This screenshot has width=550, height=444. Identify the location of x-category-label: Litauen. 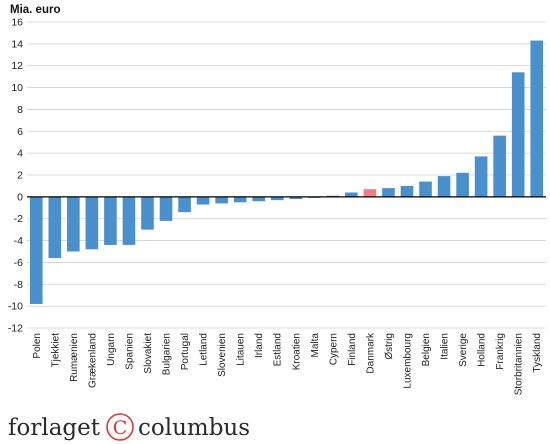
(241, 349).